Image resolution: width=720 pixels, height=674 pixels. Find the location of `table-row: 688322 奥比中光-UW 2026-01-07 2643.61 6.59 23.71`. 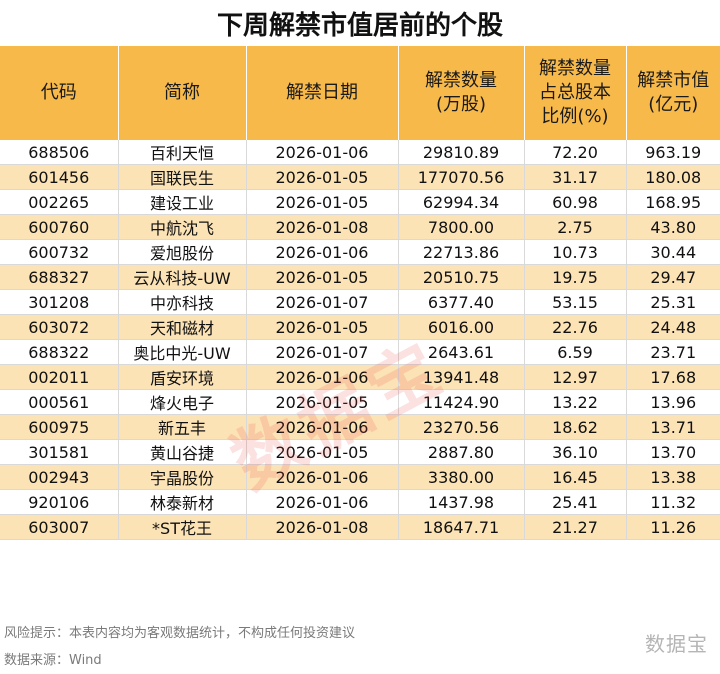

table-row: 688322 奥比中光-UW 2026-01-07 2643.61 6.59 23.71 is located at coordinates (360, 352).